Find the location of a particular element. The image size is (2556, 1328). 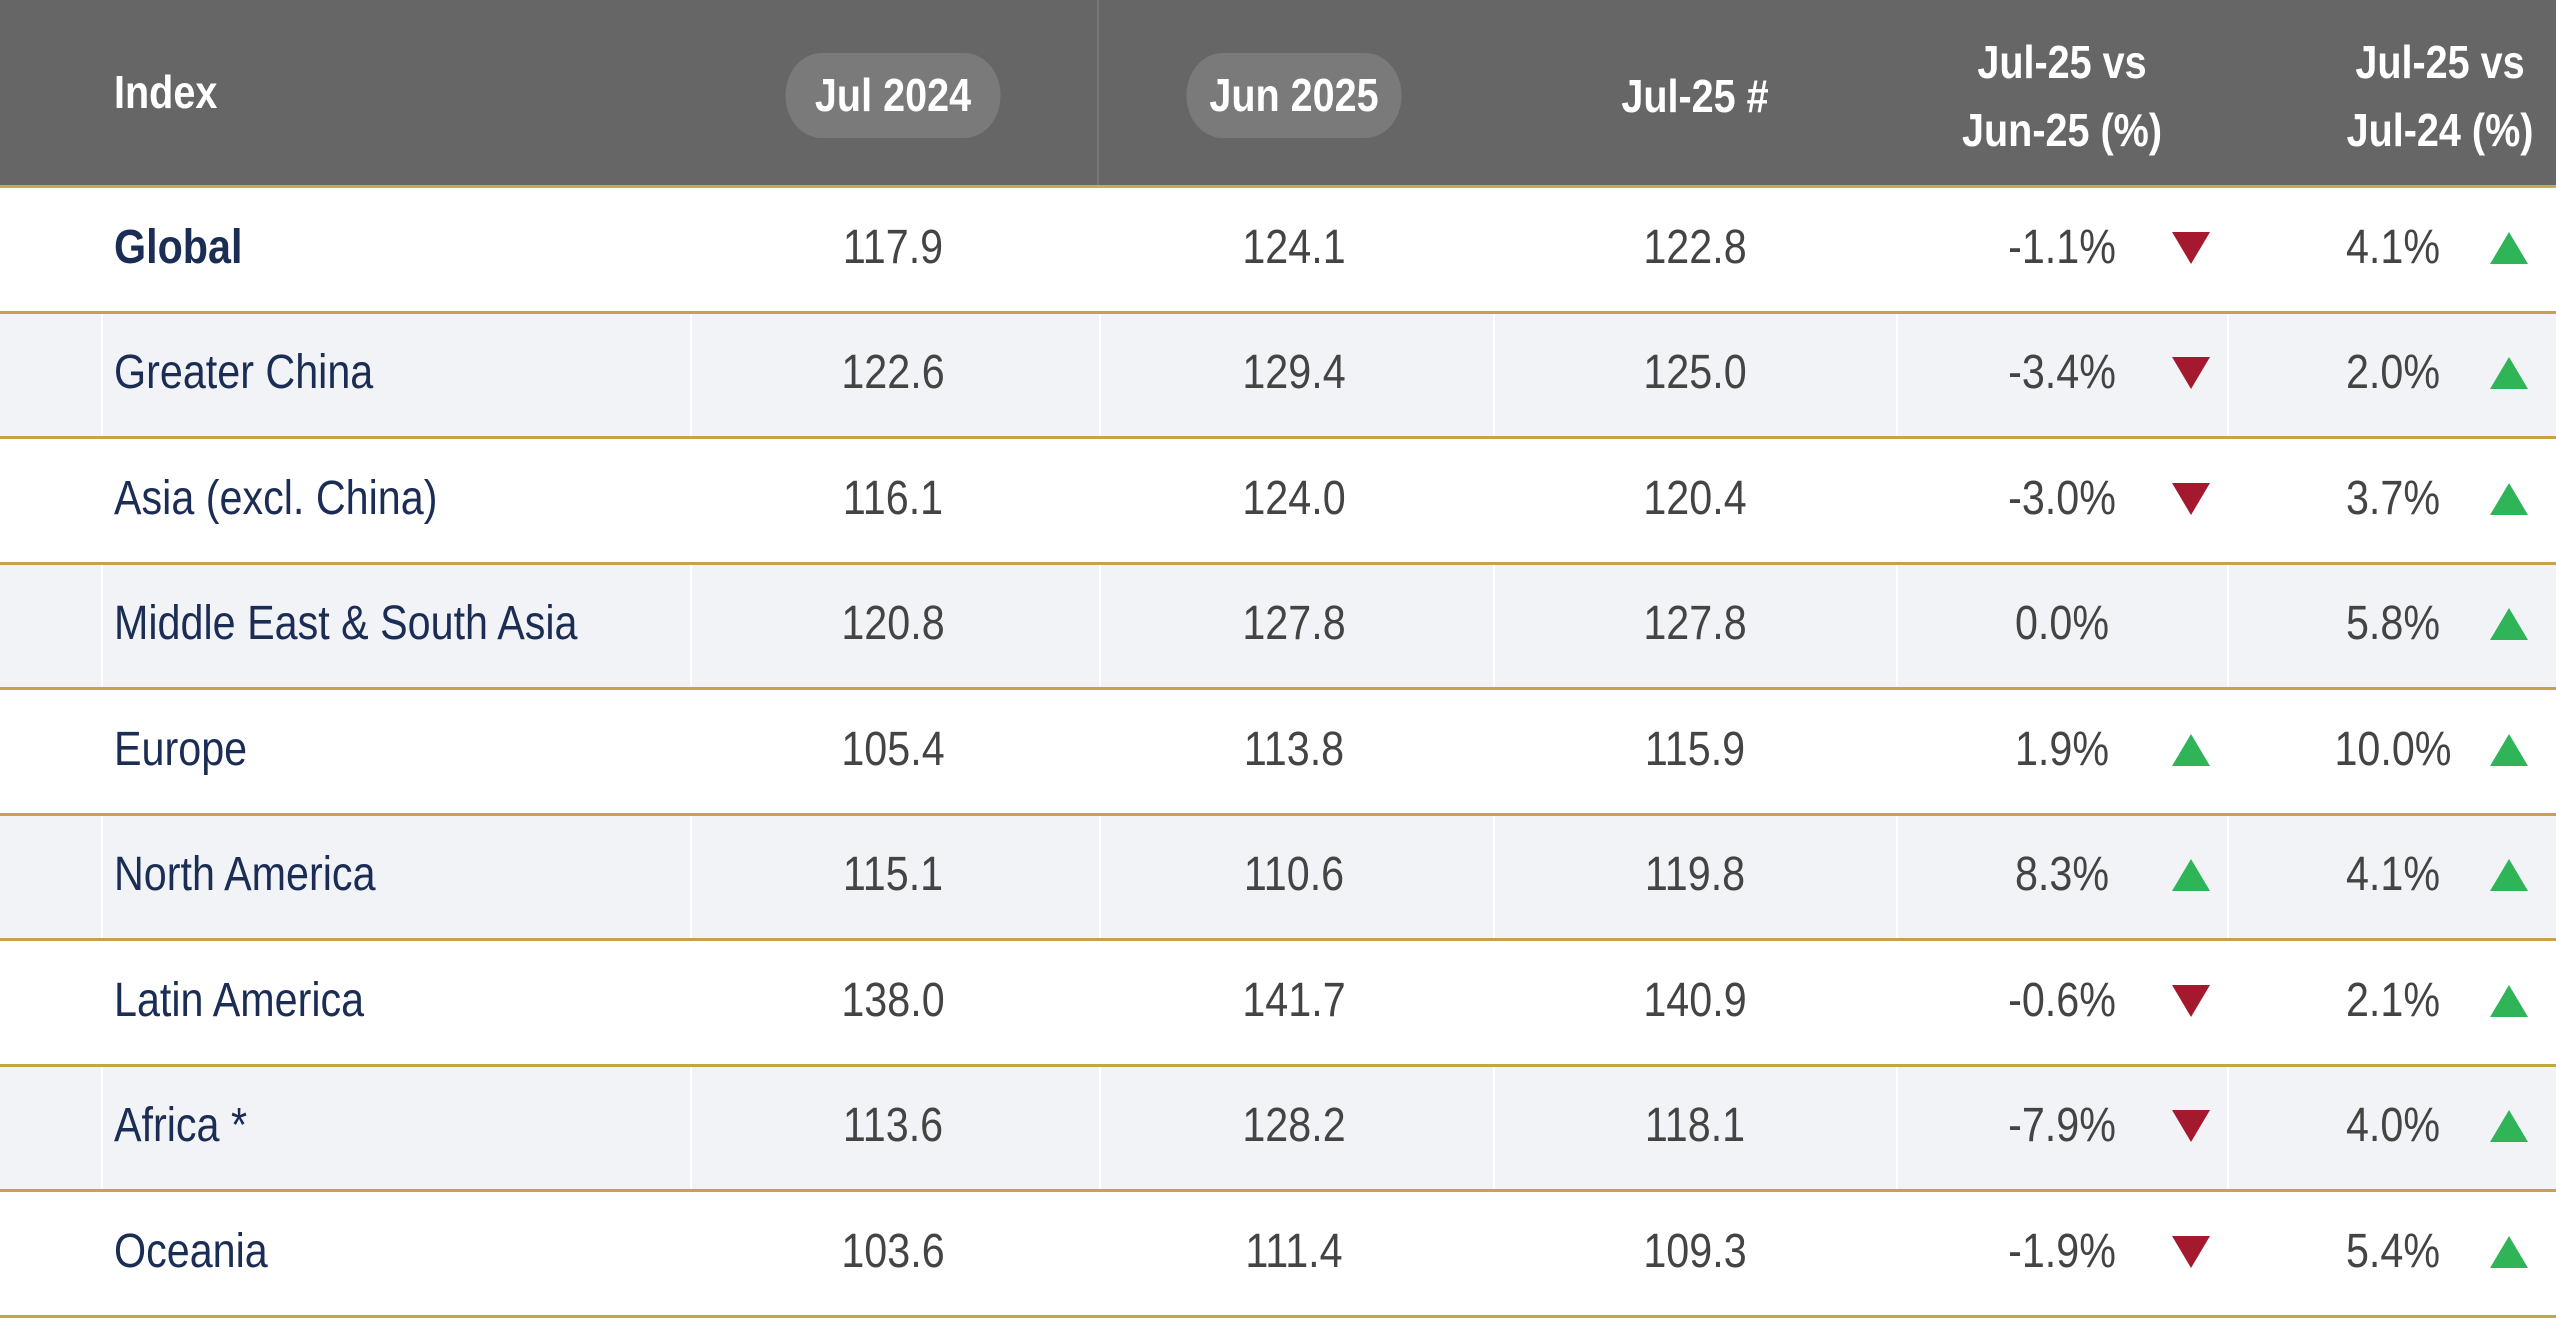

cell-value: 138.0 is located at coordinates (893, 1000).